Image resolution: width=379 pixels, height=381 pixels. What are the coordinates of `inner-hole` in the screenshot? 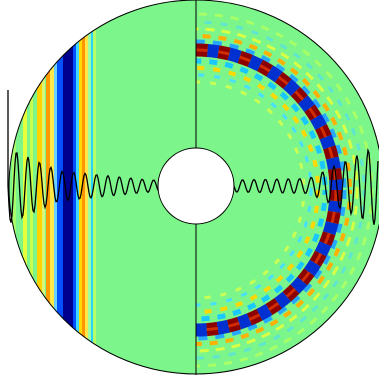 It's located at (196, 186).